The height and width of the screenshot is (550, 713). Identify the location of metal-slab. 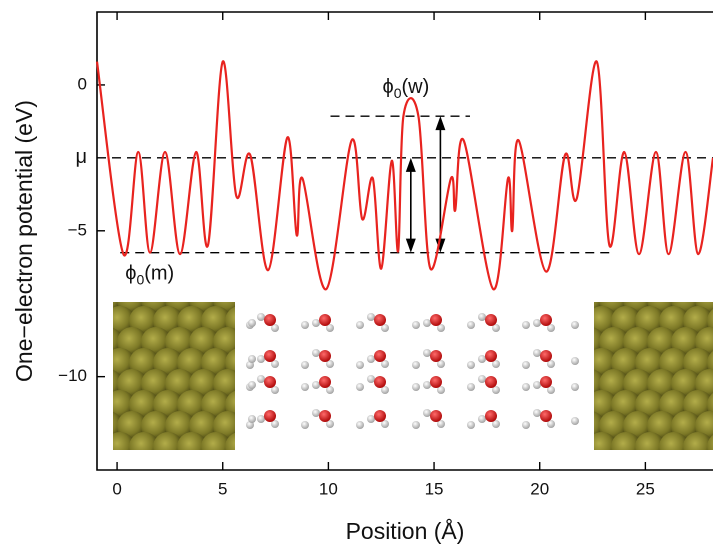
(174, 376).